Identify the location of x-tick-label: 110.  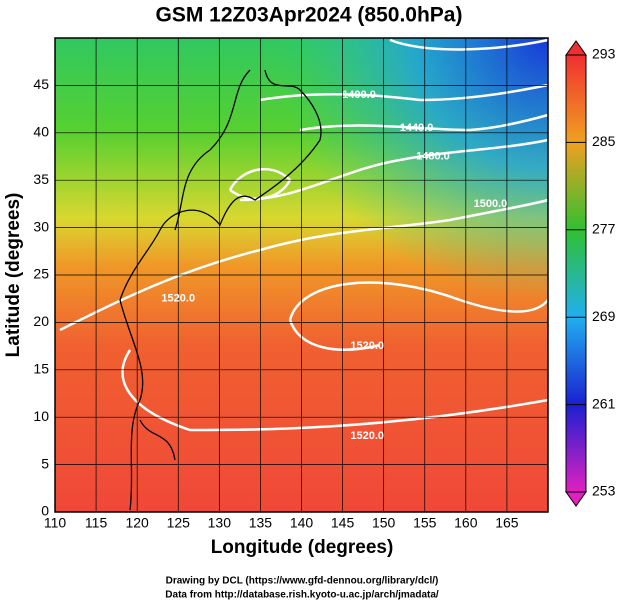
(55, 523).